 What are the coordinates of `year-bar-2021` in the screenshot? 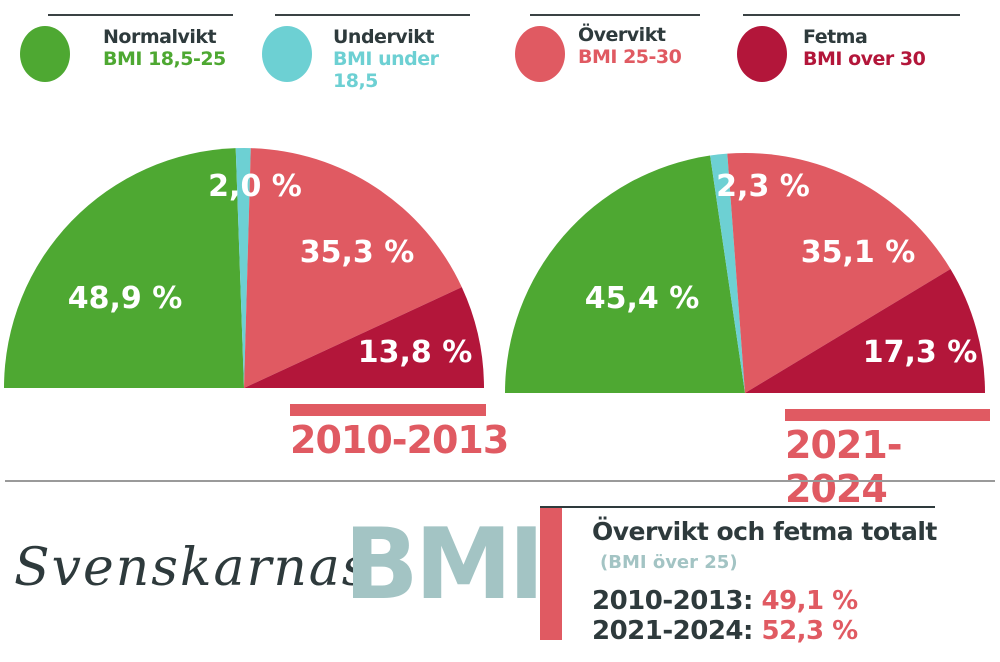 It's located at (887, 415).